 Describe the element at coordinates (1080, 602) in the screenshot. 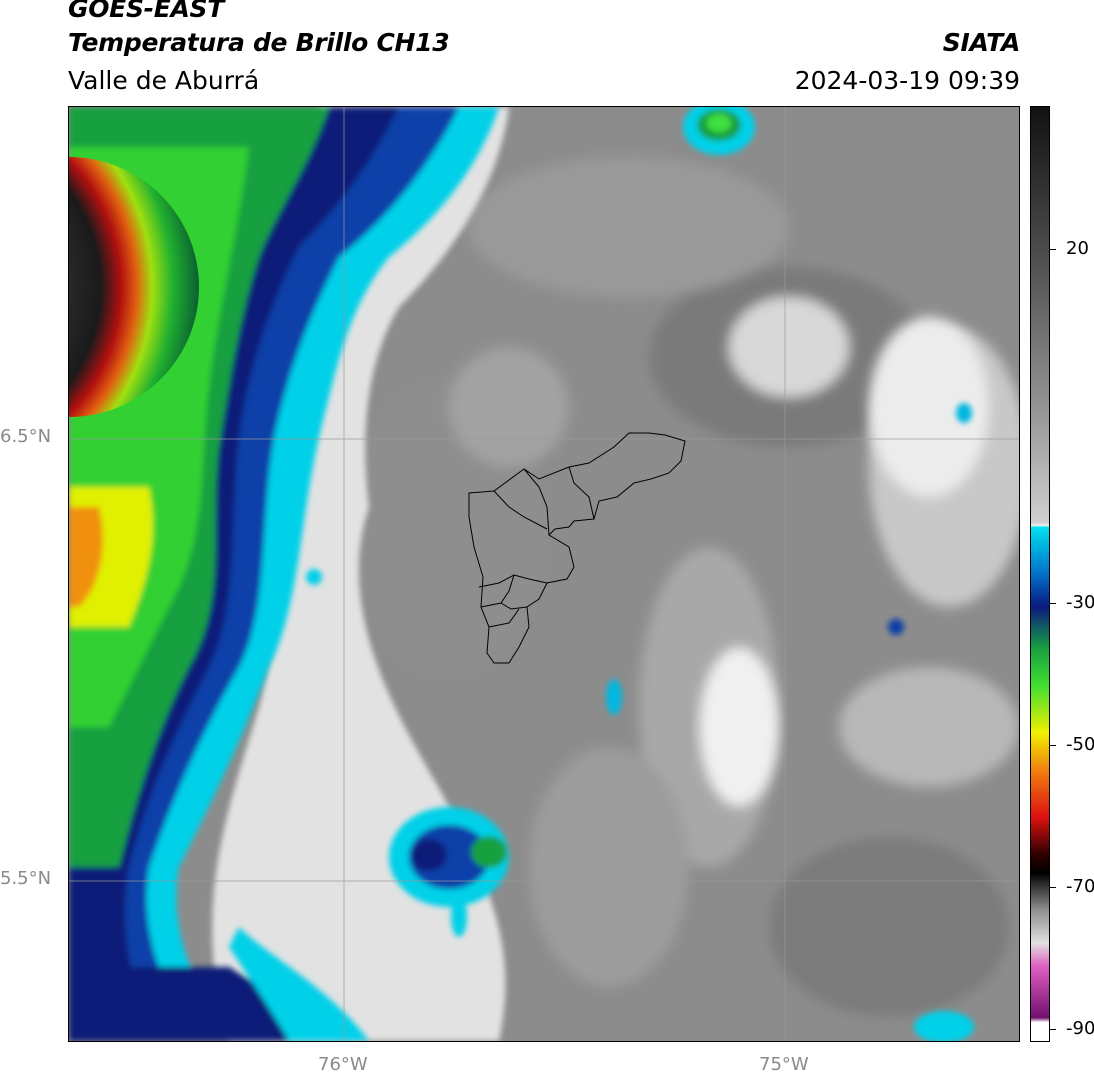

I see `colorbar-label-minus30: -30` at that location.